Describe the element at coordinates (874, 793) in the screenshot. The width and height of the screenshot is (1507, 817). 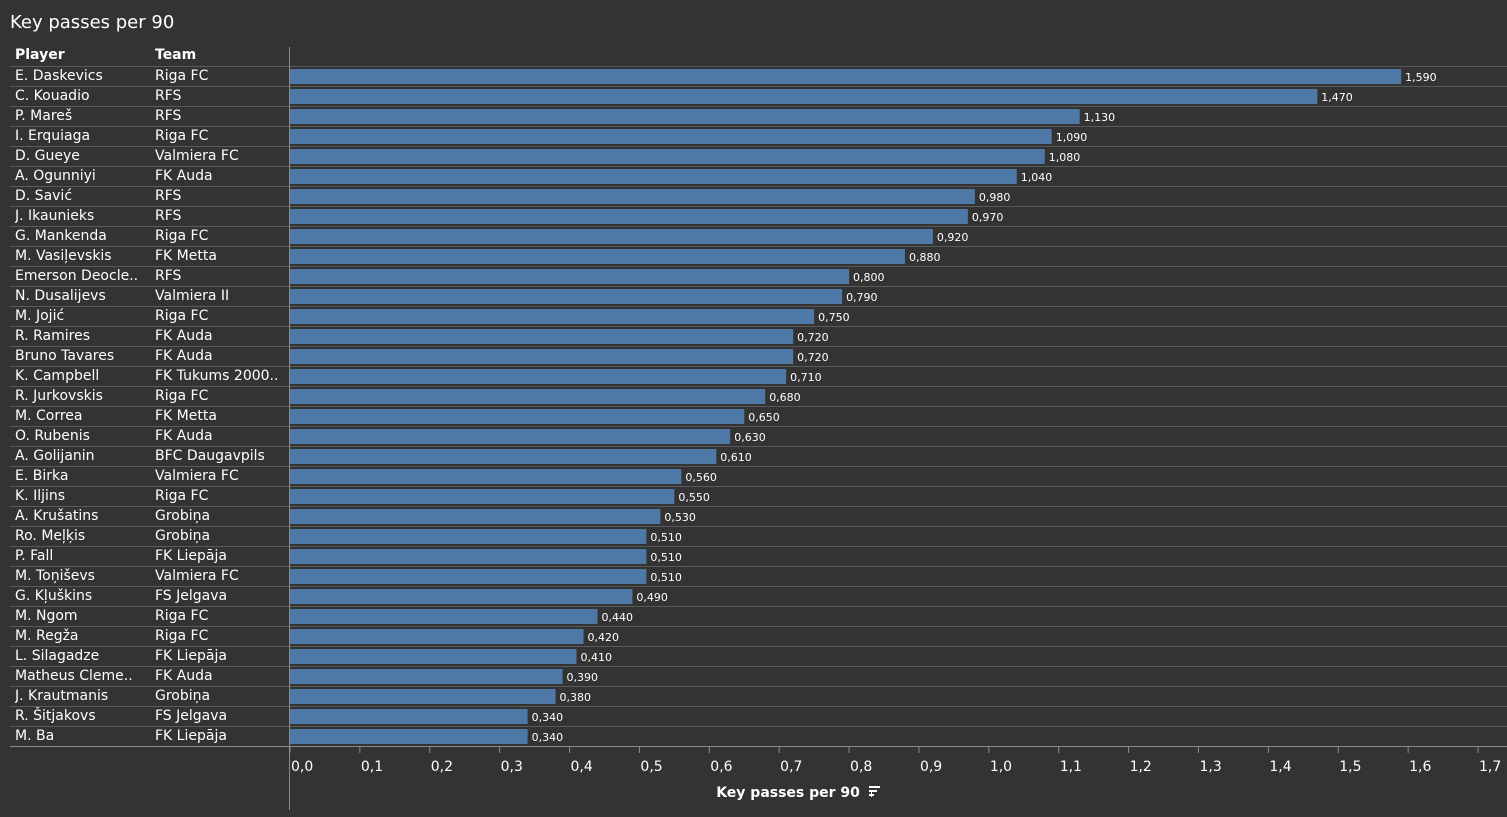
I see `sort-descending-icon` at that location.